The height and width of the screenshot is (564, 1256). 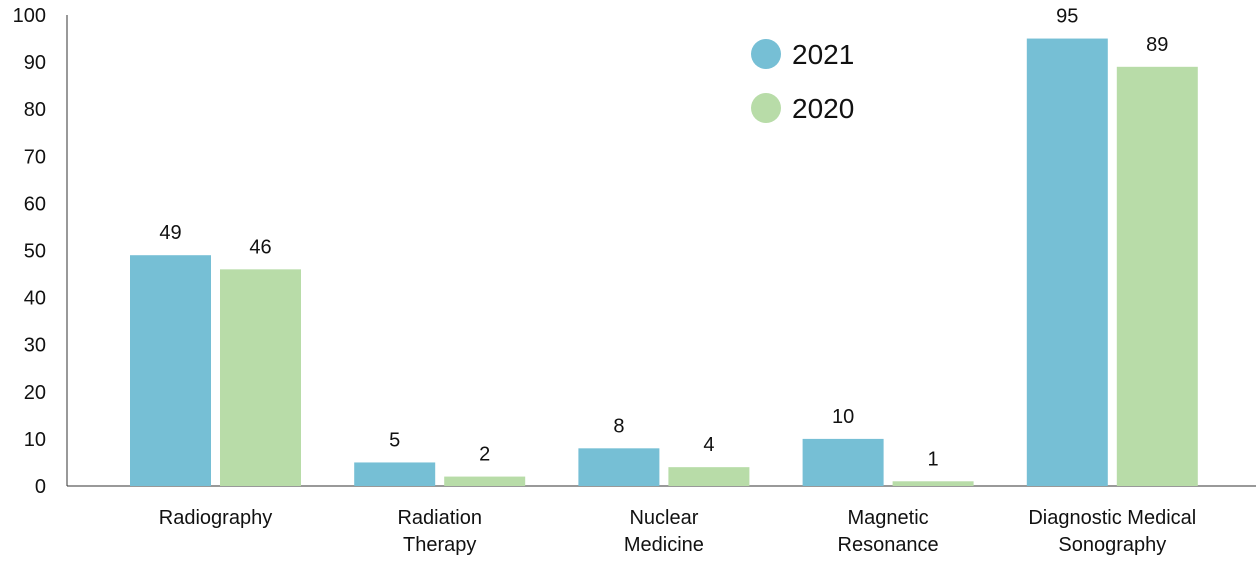 What do you see at coordinates (766, 54) in the screenshot?
I see `legend-marker-2021` at bounding box center [766, 54].